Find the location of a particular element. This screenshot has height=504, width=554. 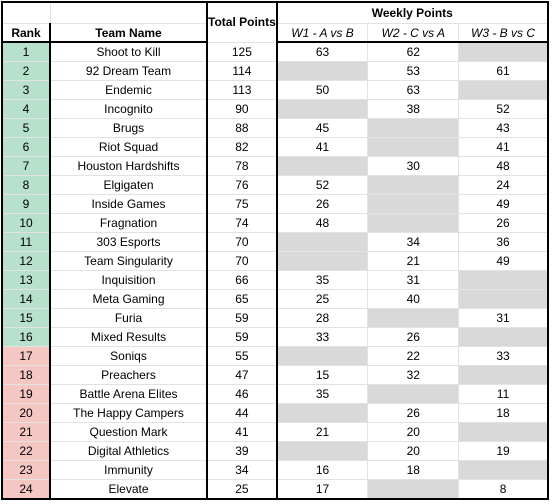

week-1-points-cell: 48 is located at coordinates (322, 223).